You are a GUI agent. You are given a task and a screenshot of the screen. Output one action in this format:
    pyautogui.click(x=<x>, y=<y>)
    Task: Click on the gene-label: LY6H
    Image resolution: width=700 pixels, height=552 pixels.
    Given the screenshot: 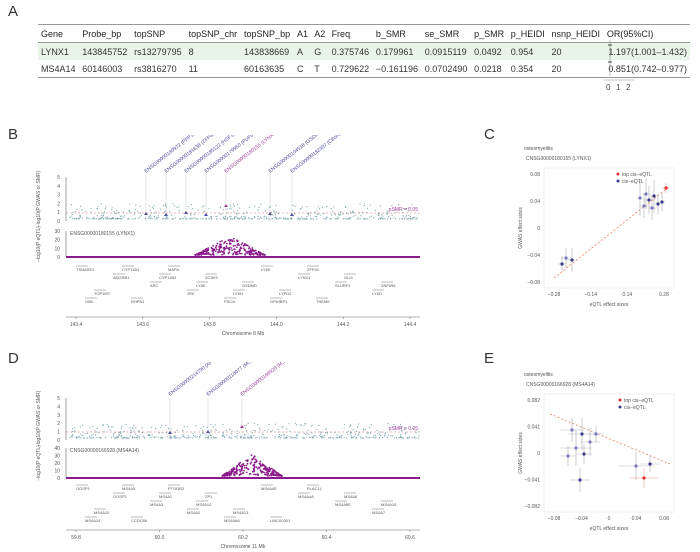 What is the action you would take?
    pyautogui.click(x=238, y=293)
    